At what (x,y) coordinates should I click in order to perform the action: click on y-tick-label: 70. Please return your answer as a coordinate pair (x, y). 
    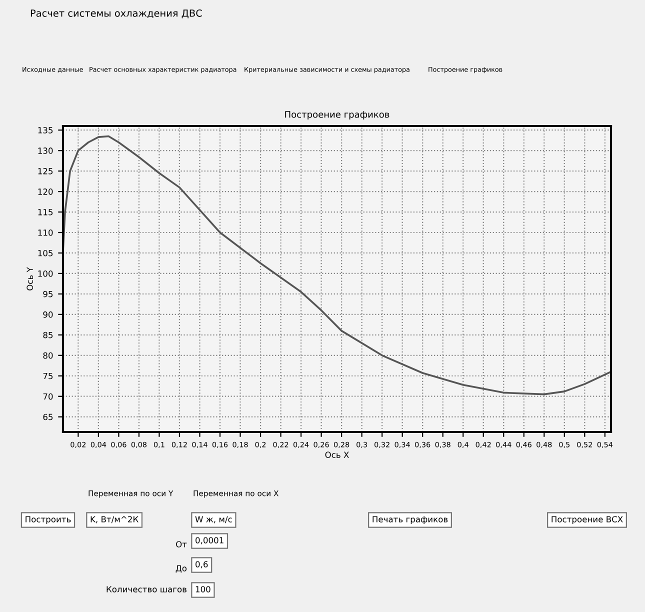
    Looking at the image, I should click on (48, 396).